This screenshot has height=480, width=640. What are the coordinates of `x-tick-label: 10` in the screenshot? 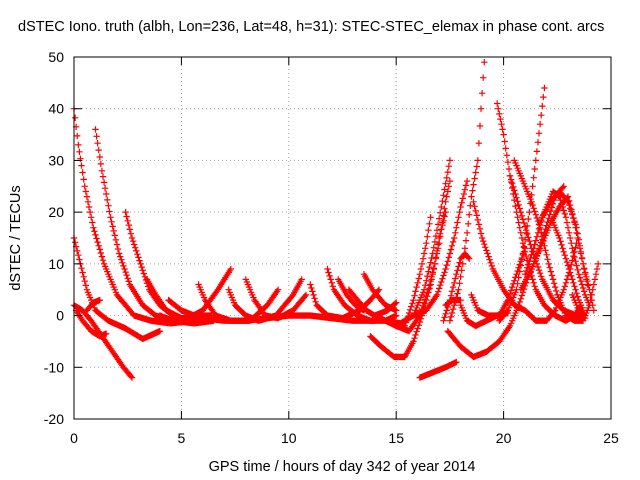 It's located at (289, 438).